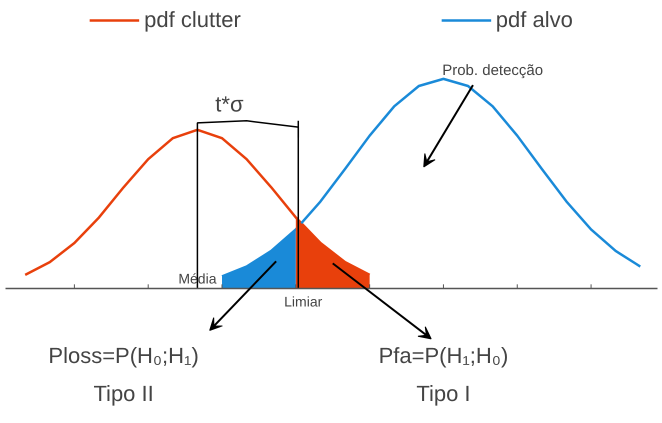  I want to click on text: Pfa=P(H₁;H₀), so click(443, 355).